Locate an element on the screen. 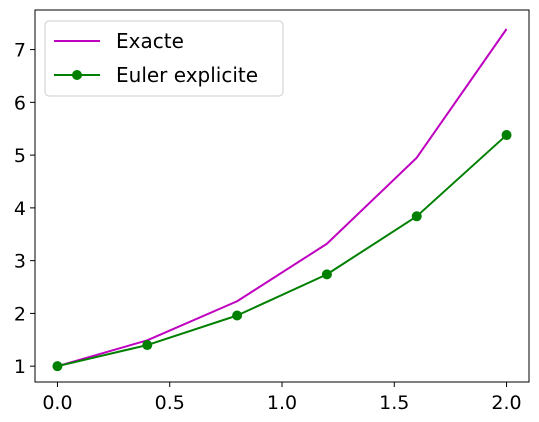 This screenshot has width=539, height=422. legend-frame is located at coordinates (164, 58).